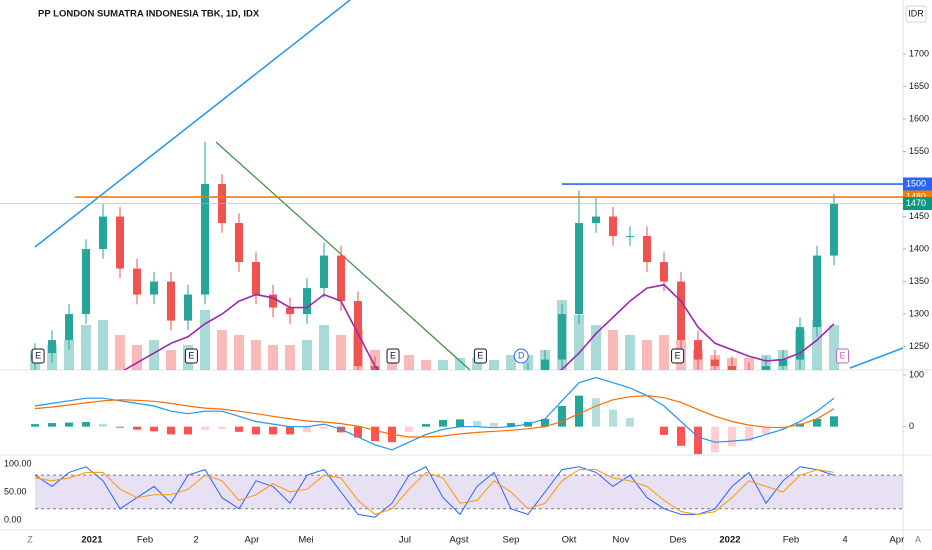 This screenshot has height=550, width=932. What do you see at coordinates (195, 540) in the screenshot?
I see `x-tick-label: 2` at bounding box center [195, 540].